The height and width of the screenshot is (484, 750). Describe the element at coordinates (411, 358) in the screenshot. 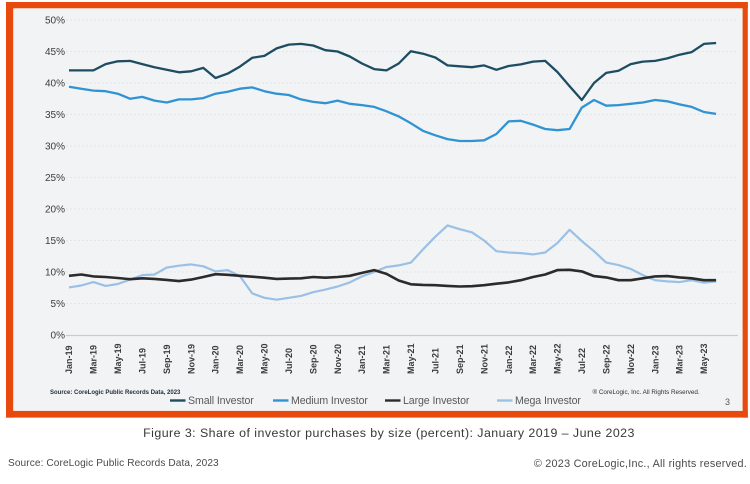

I see `svg-text: May-21` at that location.